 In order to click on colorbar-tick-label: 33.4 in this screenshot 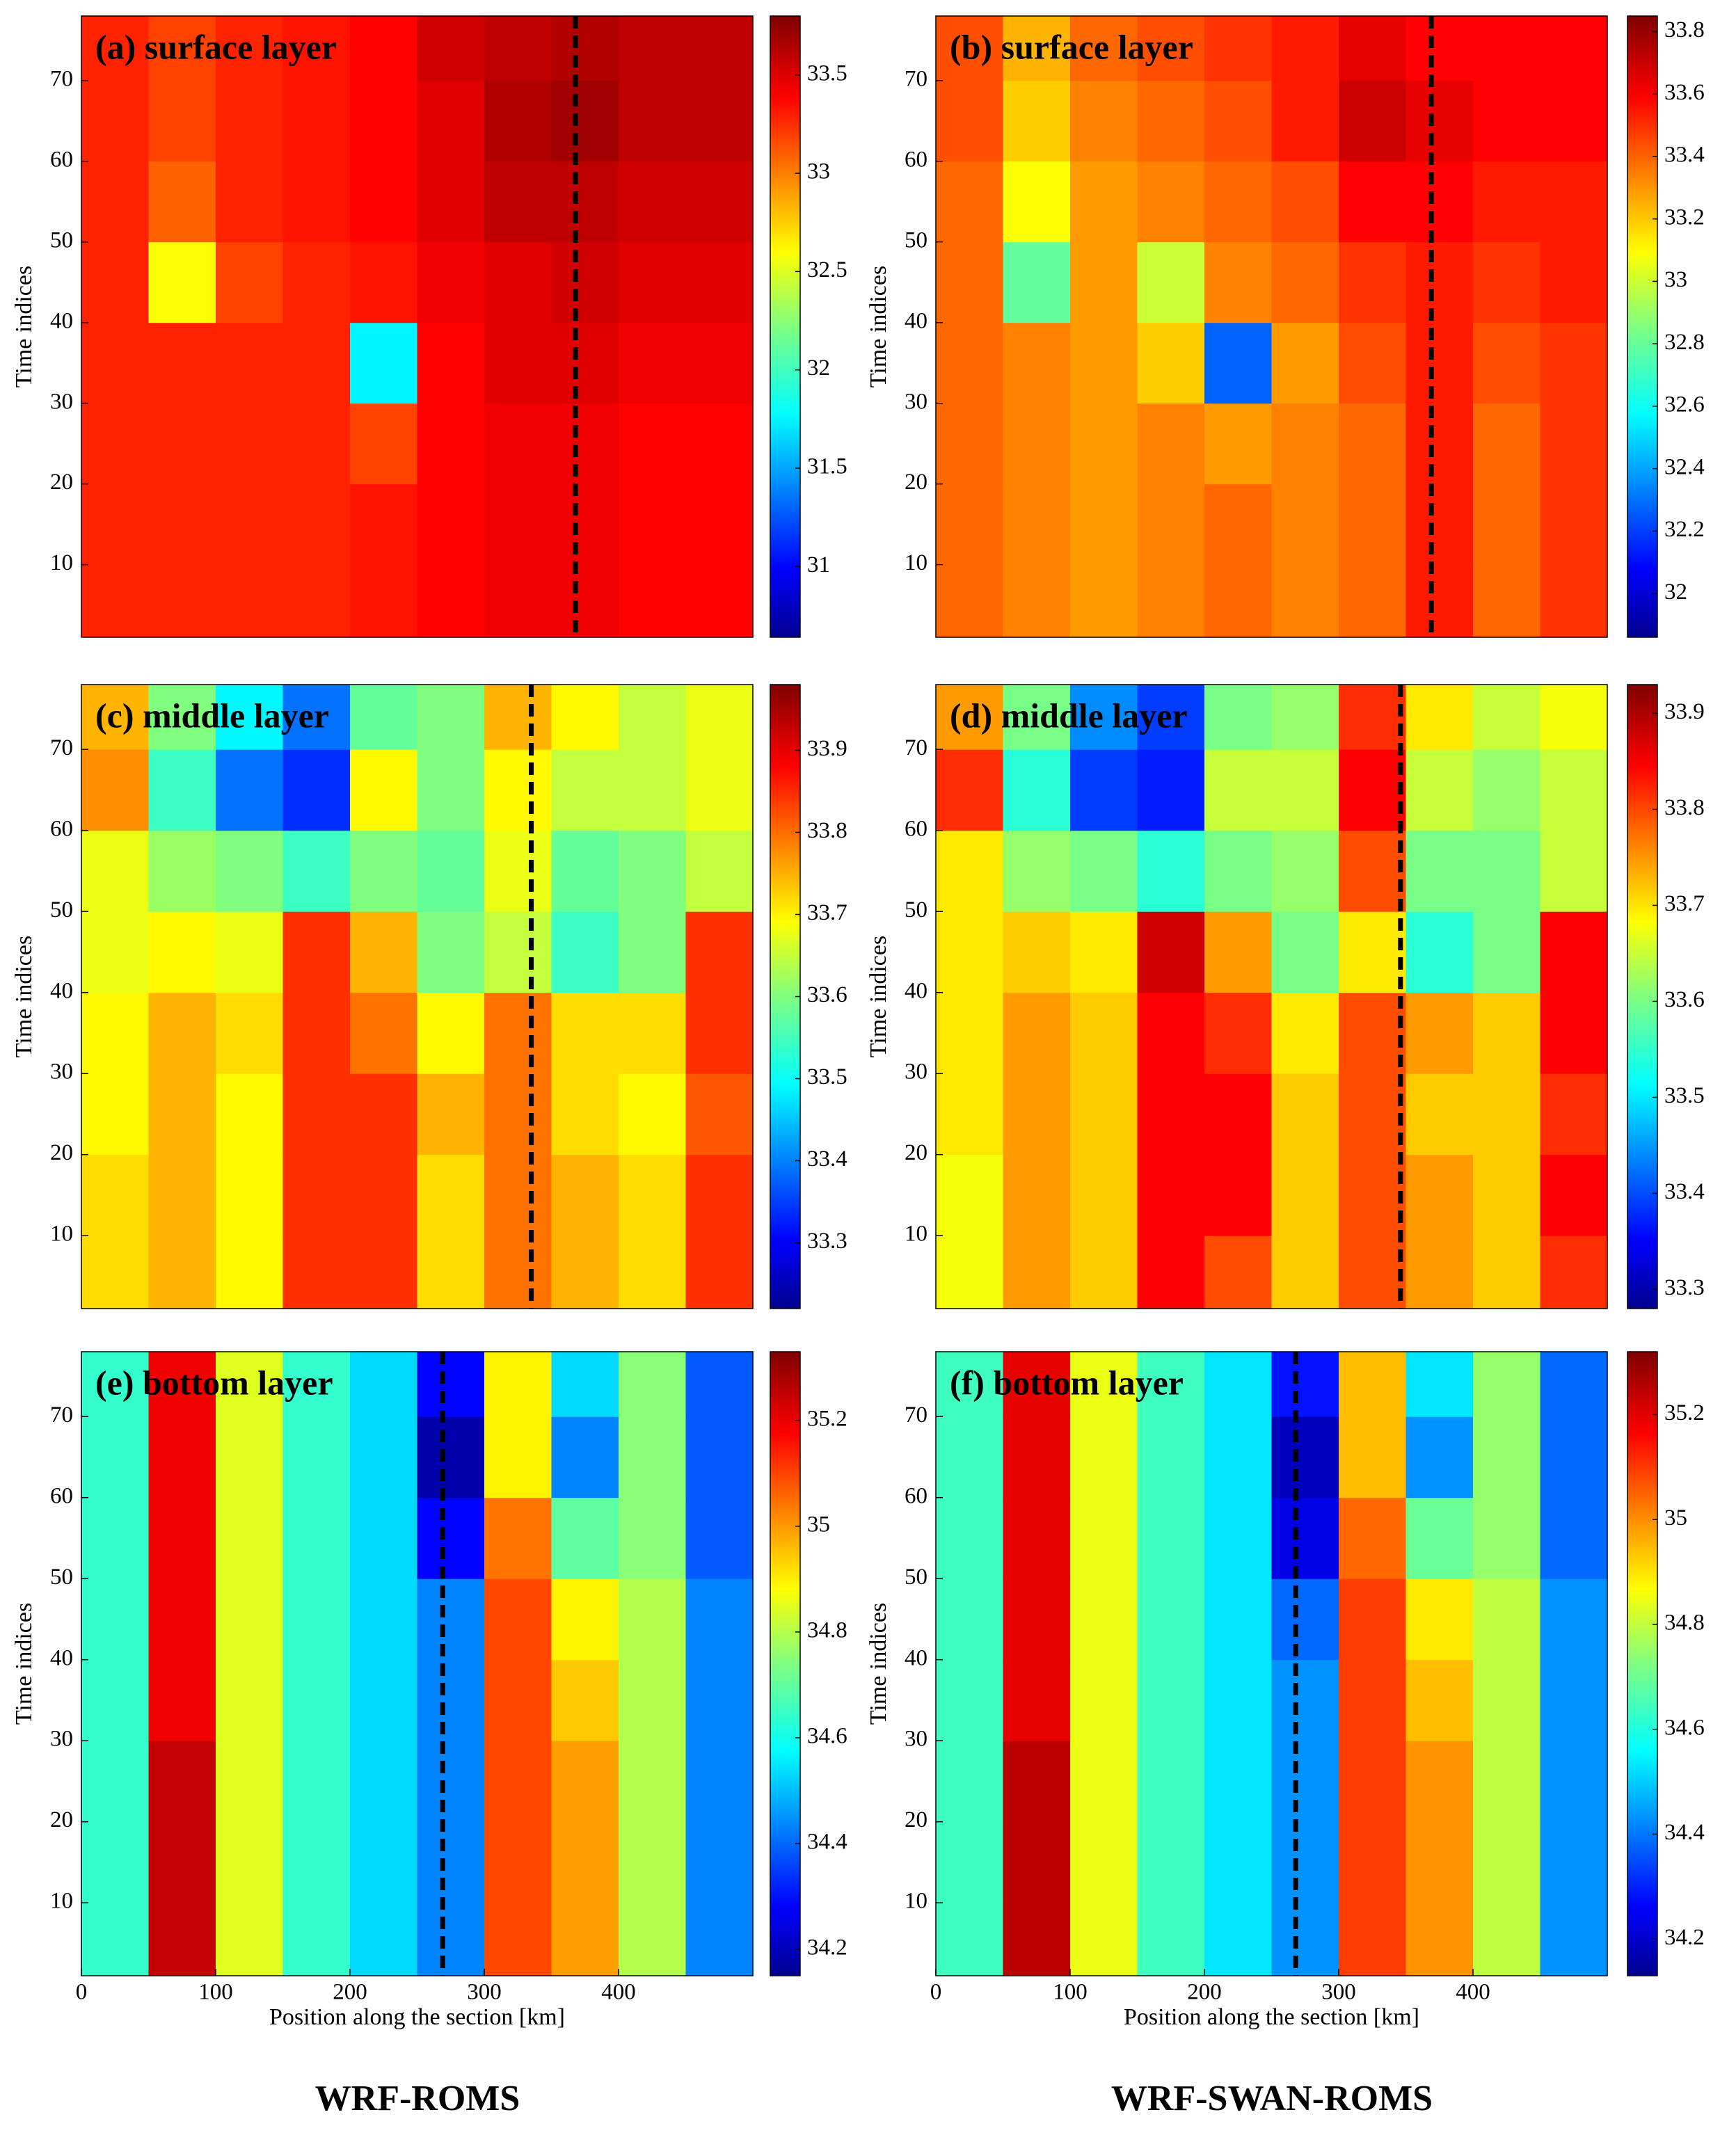, I will do `click(827, 1159)`.